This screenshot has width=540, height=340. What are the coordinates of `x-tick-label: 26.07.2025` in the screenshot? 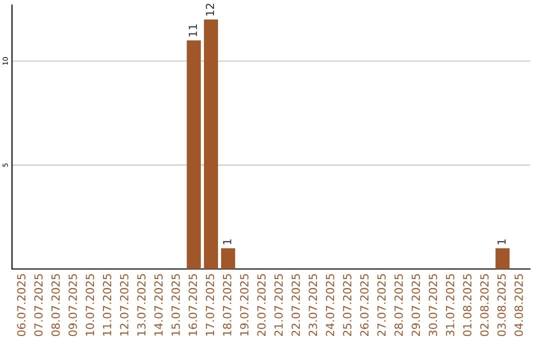 It's located at (364, 305).